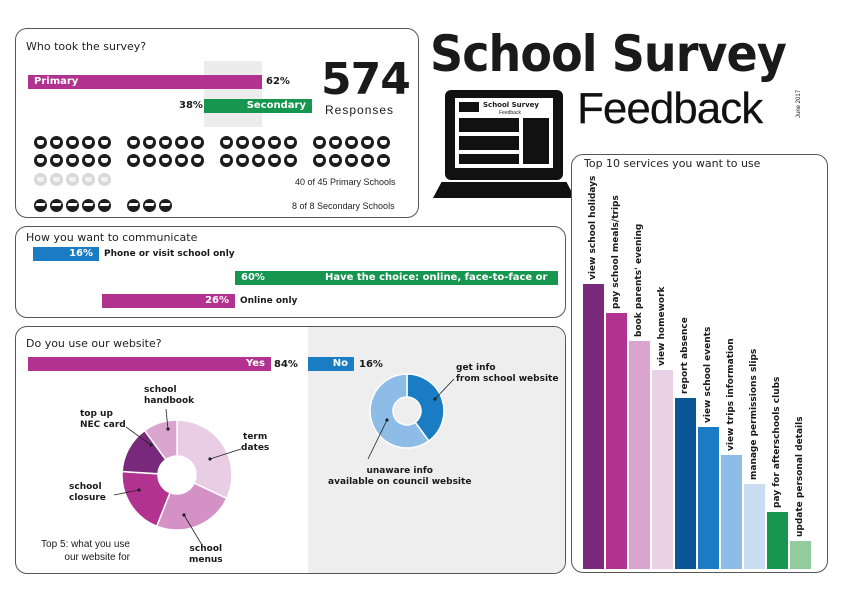 This screenshot has width=842, height=596. I want to click on info-leader-unaware-dot, so click(387, 420).